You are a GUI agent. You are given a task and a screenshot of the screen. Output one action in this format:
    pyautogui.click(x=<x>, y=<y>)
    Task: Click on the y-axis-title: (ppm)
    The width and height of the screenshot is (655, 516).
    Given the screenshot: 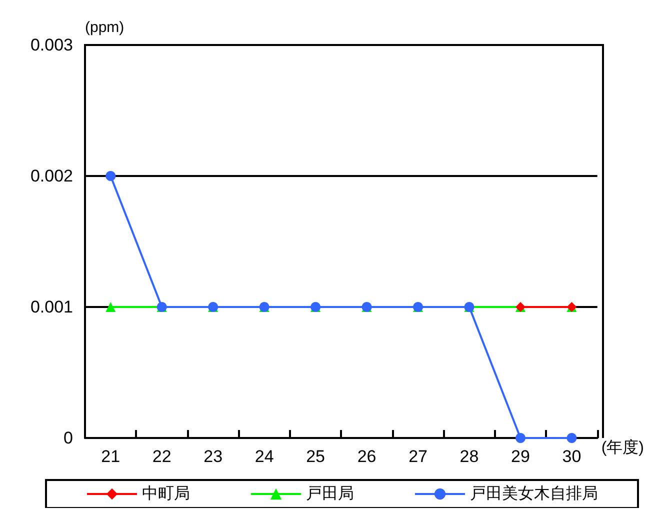 What is the action you would take?
    pyautogui.click(x=104, y=27)
    